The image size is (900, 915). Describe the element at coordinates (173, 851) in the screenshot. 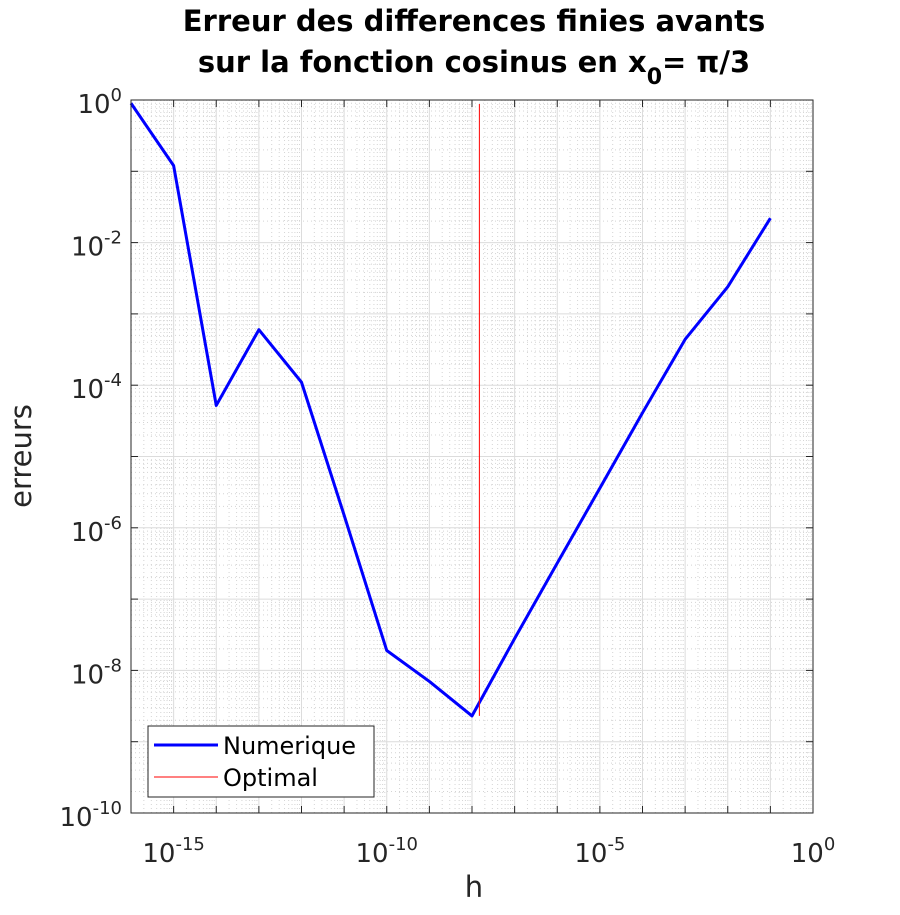

I see `x-tick-label: 10⁻¹⁵` at that location.